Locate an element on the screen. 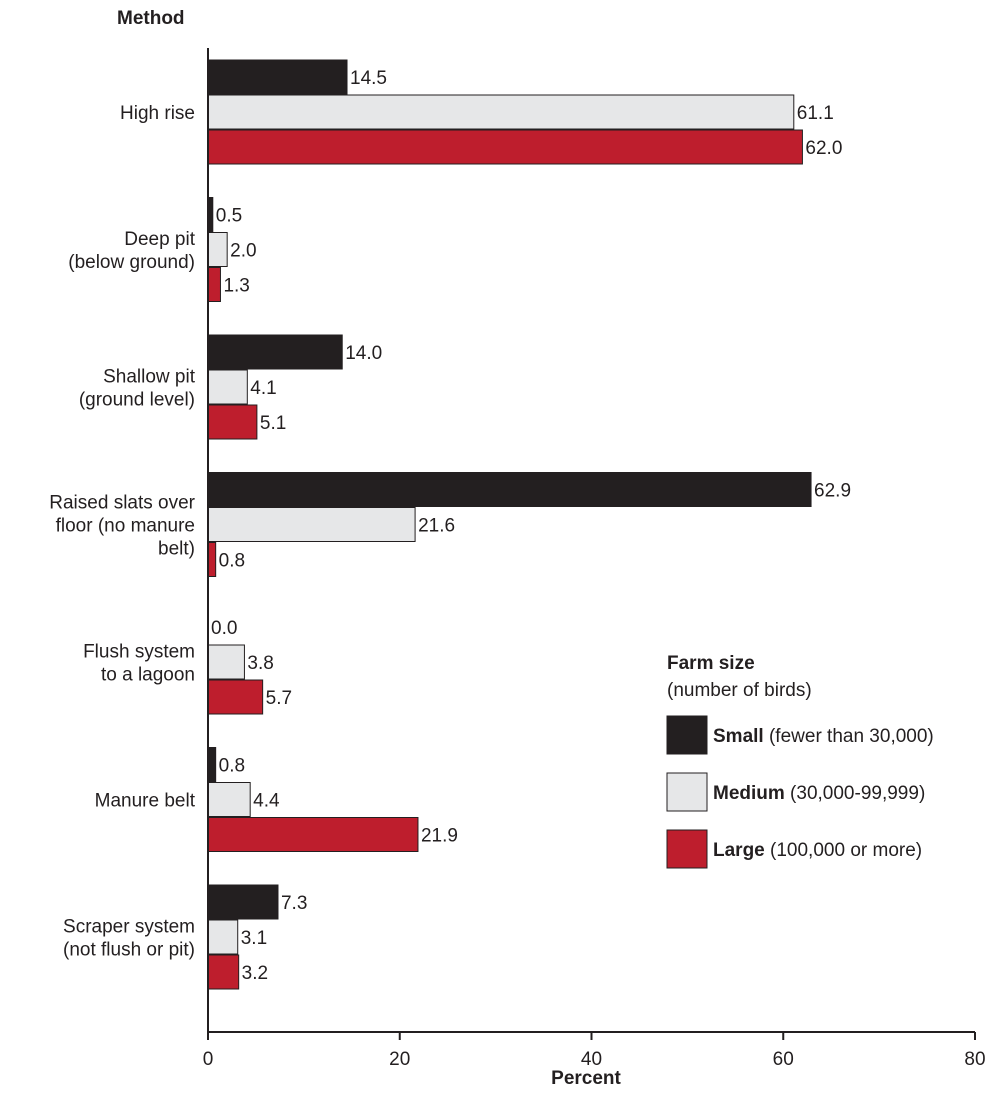  category-label-1: Deep pit (below ground) is located at coordinates (131, 251).